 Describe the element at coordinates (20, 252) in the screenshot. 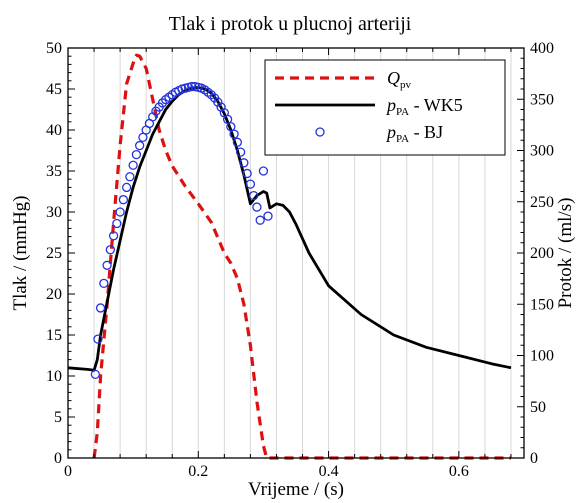

I see `y-axis-left-title: Tlak / (mmHg)` at that location.